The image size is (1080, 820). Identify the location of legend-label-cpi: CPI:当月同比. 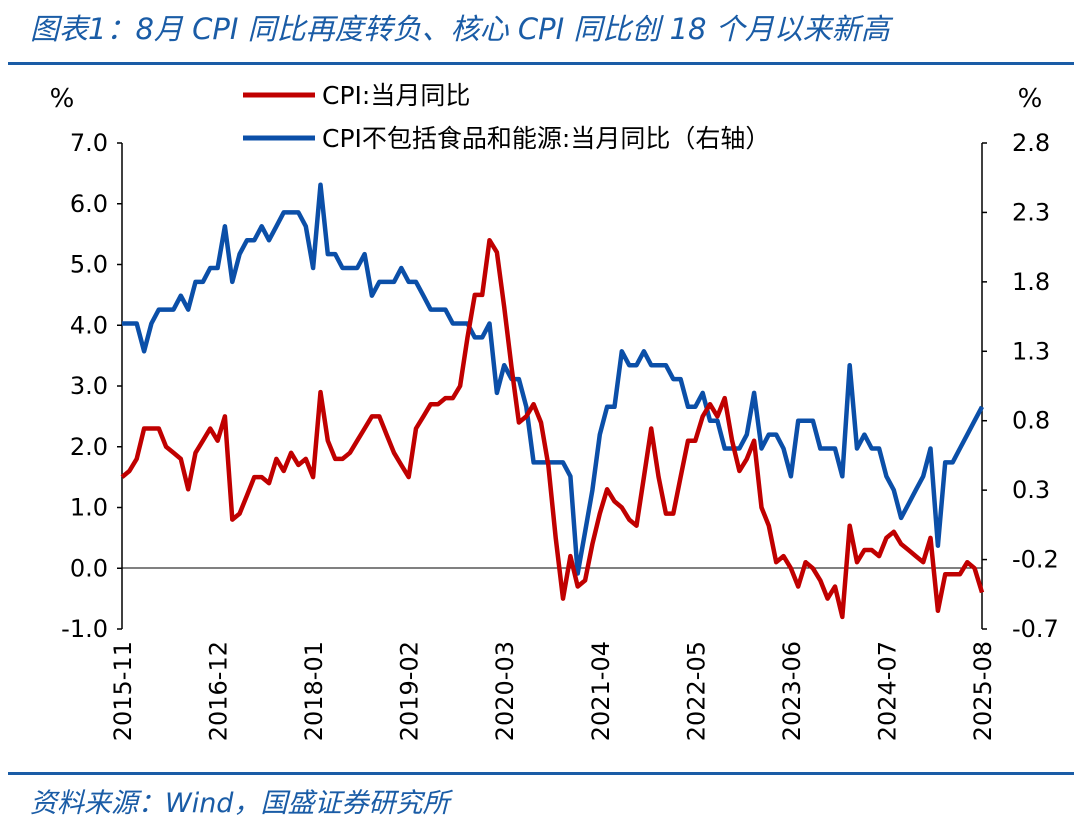
(396, 95).